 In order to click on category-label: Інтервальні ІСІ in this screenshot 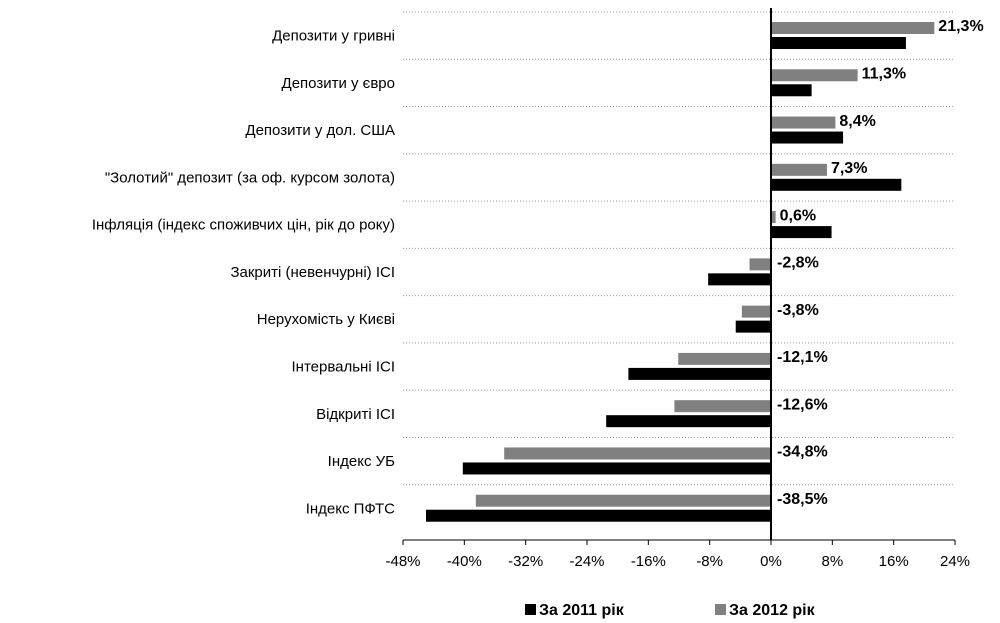, I will do `click(344, 367)`.